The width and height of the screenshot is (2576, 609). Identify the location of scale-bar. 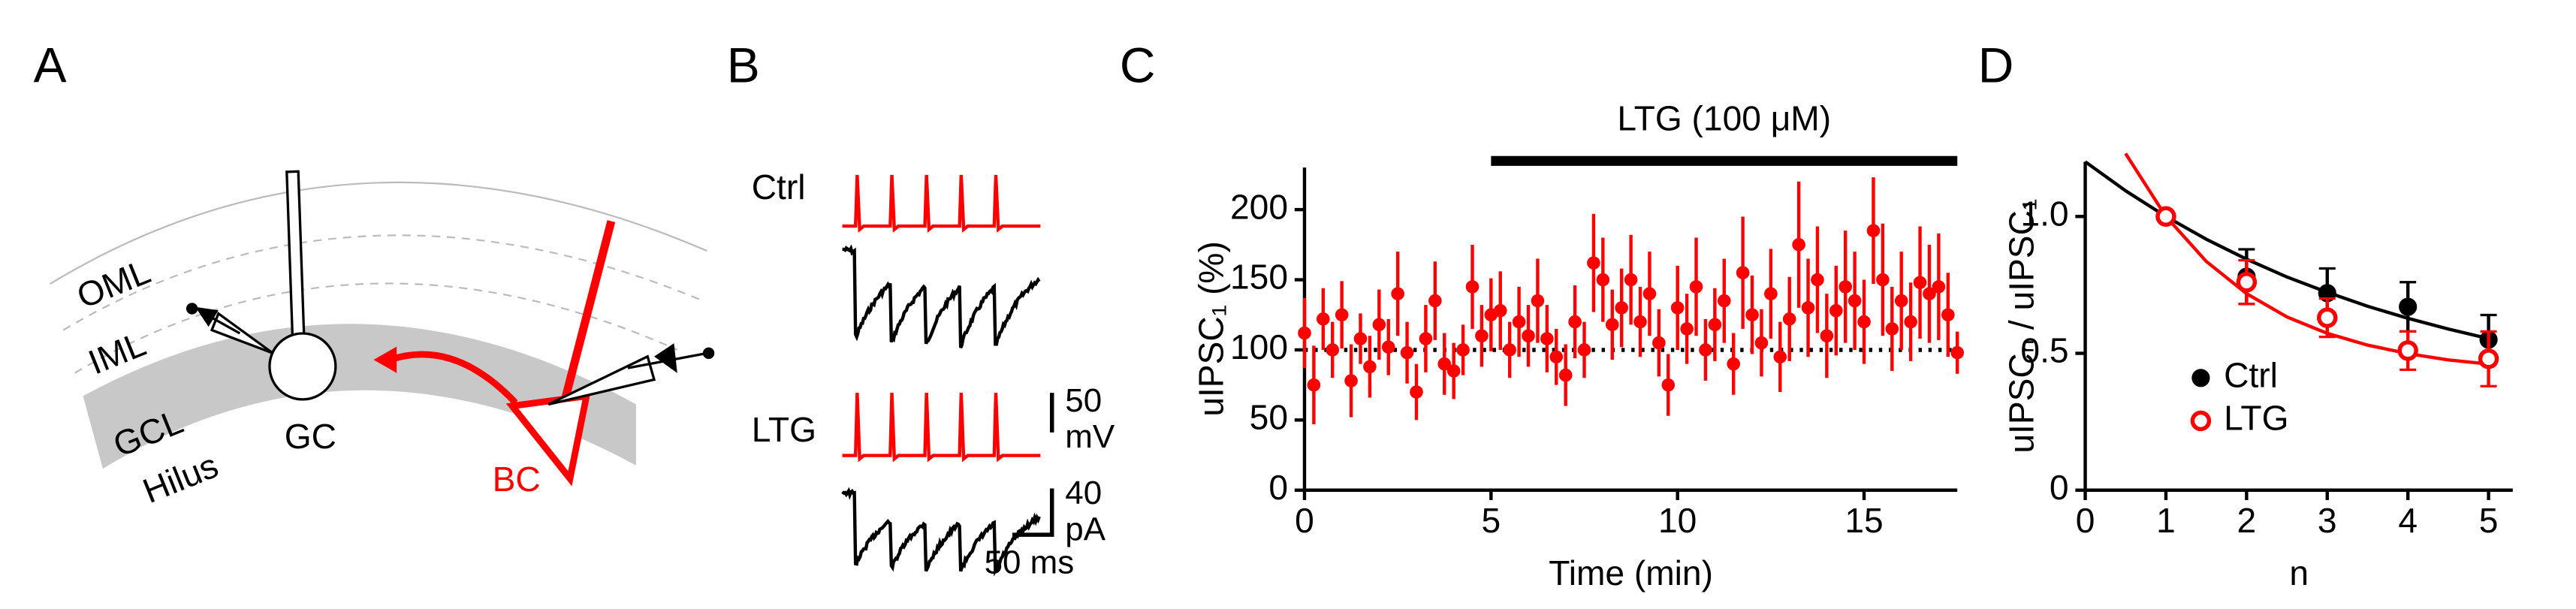
(1033, 512).